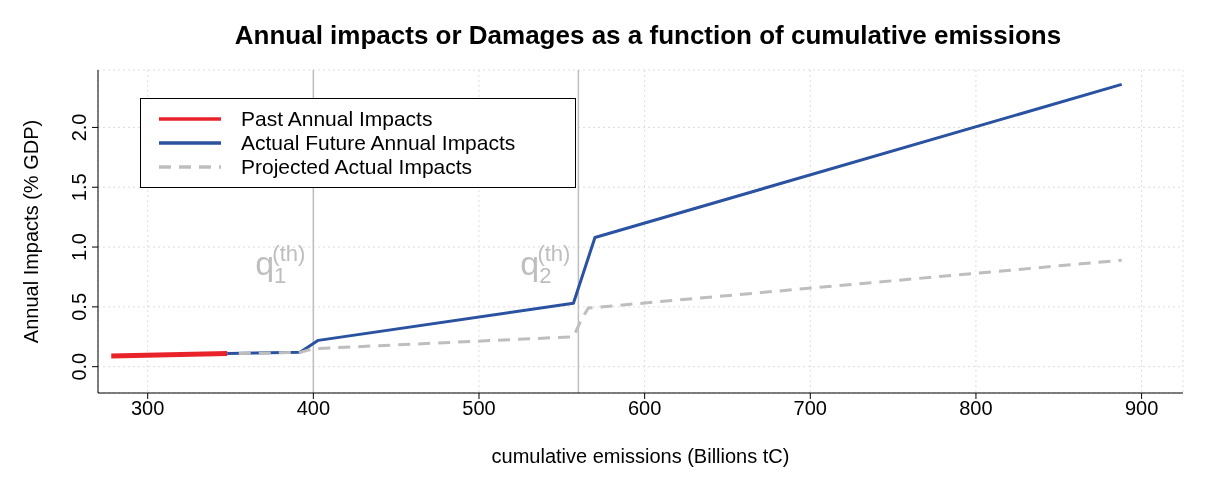 This screenshot has height=485, width=1220. I want to click on y-tick-label: 1.0, so click(79, 247).